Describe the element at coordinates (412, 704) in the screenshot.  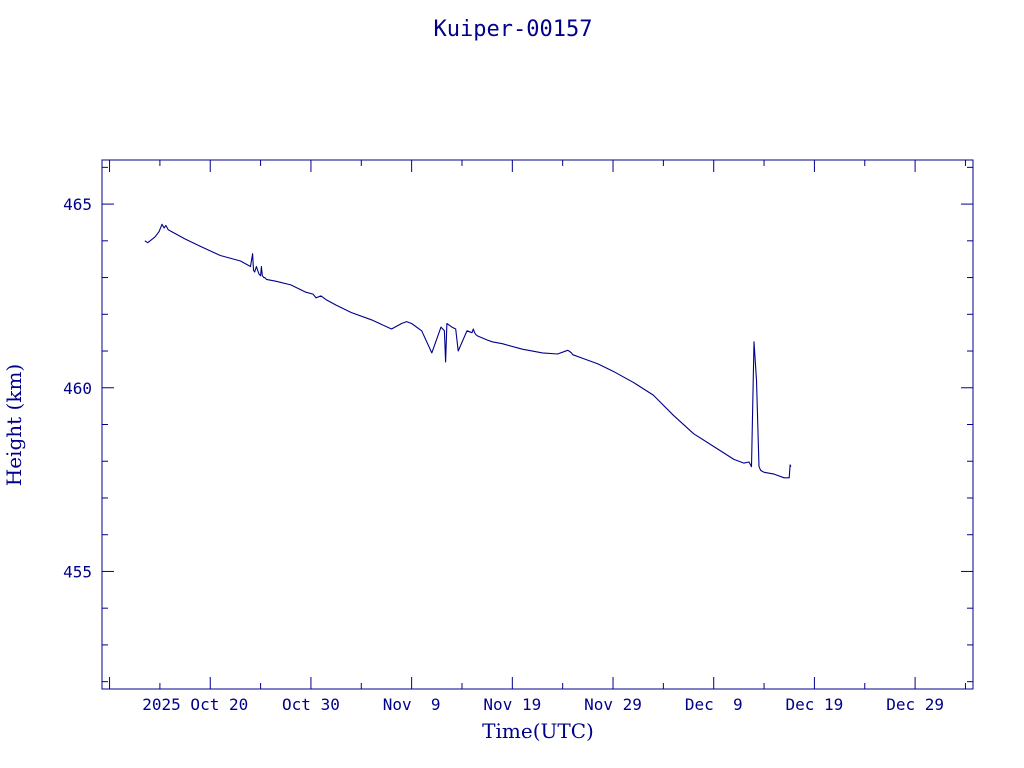
I see `x-tick-label: Nov 9` at that location.